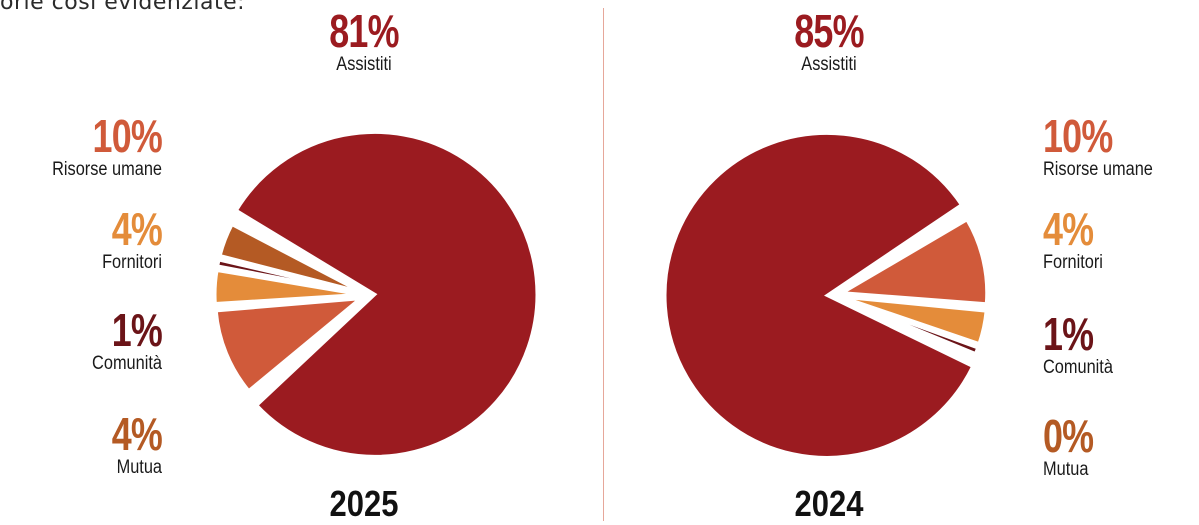  Describe the element at coordinates (107, 169) in the screenshot. I see `name-2025-risorse-umane: Risorse umane` at that location.